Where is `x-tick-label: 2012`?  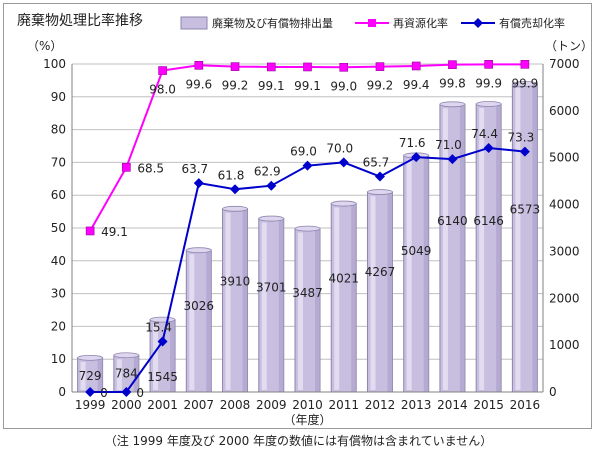
x-tick-label: 2012 is located at coordinates (380, 405).